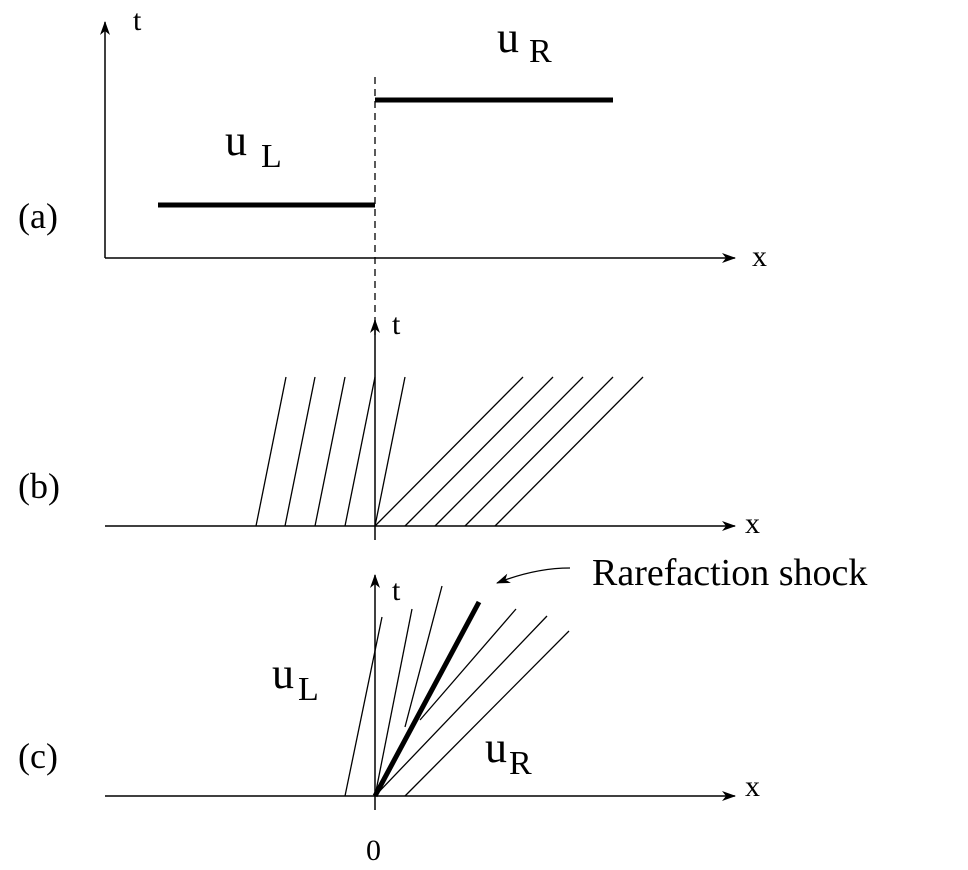 The width and height of the screenshot is (968, 870). I want to click on annotation-label: Rarefaction shock, so click(729, 573).